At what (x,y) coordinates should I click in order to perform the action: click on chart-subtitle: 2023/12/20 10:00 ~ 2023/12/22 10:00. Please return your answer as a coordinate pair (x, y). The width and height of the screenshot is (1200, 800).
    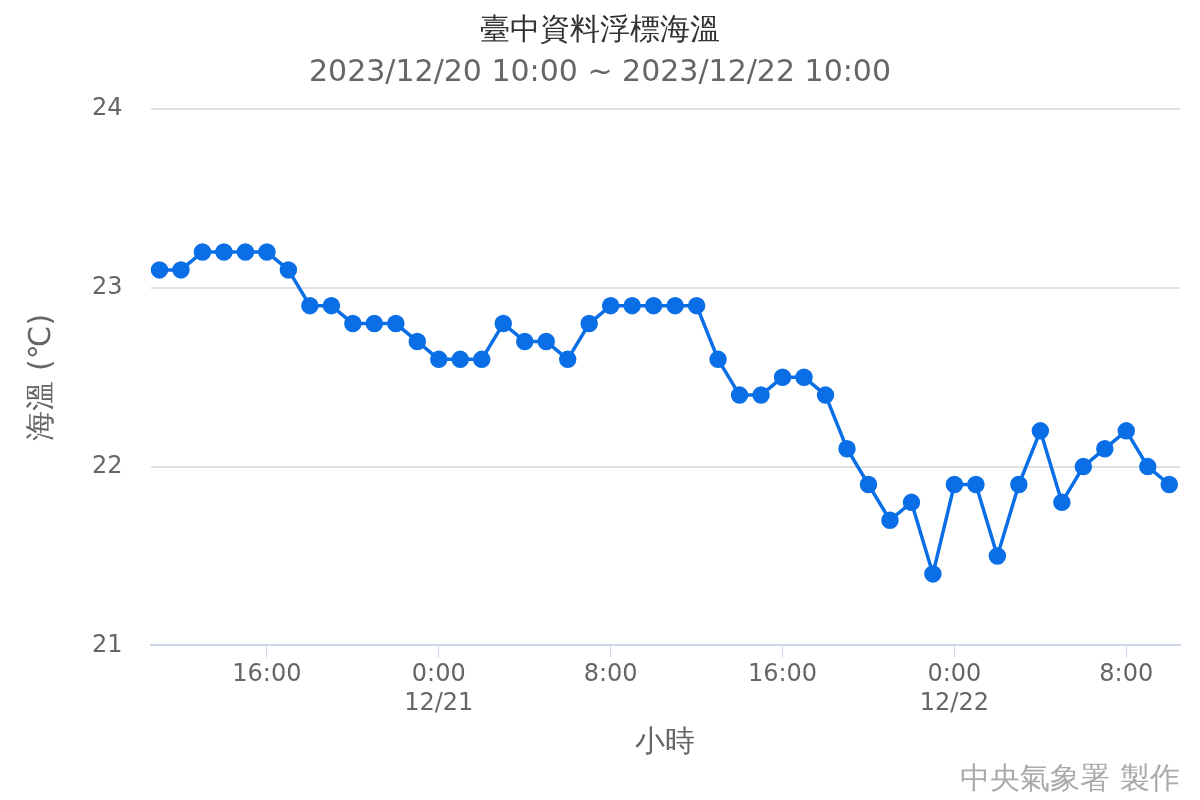
    Looking at the image, I should click on (600, 70).